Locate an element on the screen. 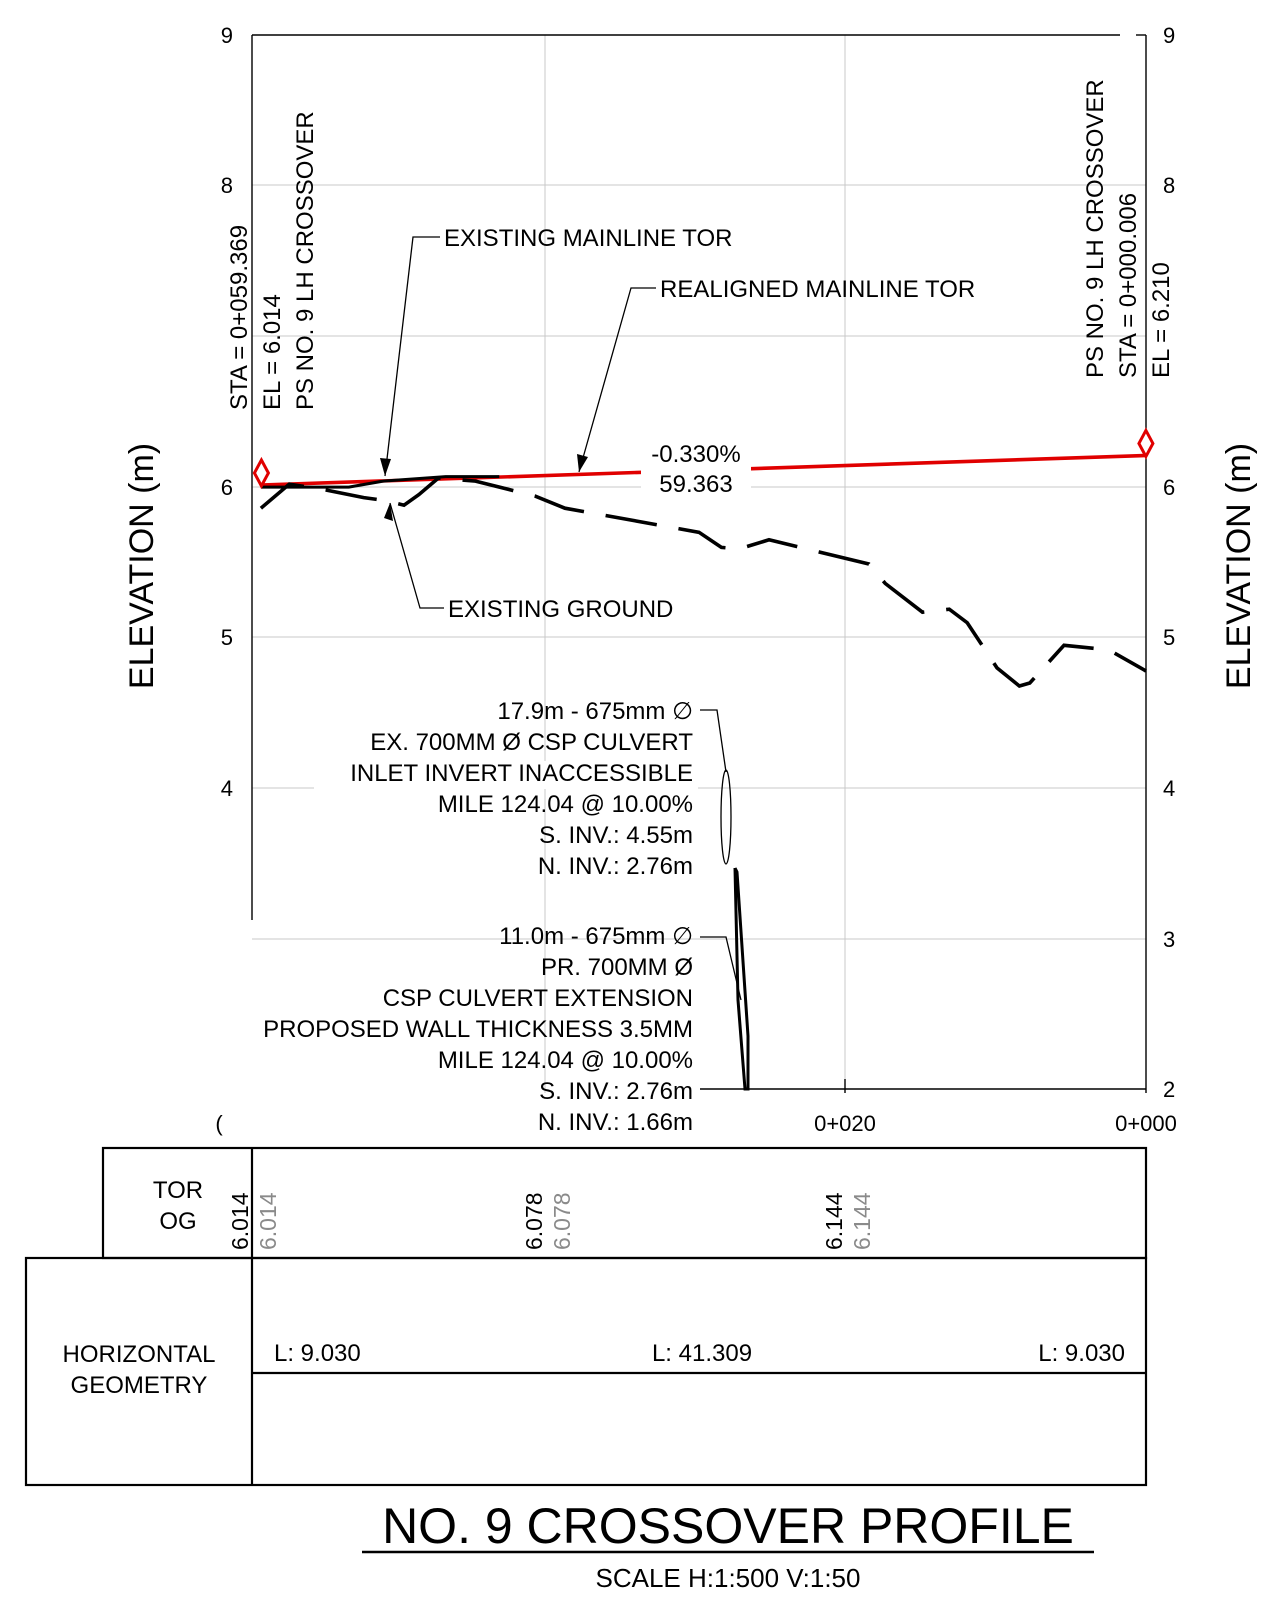 The height and width of the screenshot is (1606, 1274). geometry-segment-1: L: 9.030 is located at coordinates (317, 1353).